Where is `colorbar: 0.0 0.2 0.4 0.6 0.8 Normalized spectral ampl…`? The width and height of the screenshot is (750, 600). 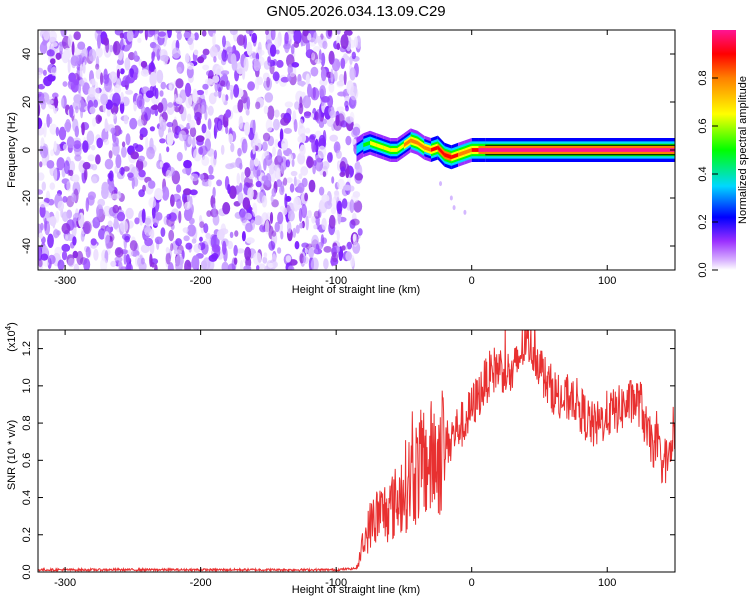
colorbar: 0.0 0.2 0.4 0.6 0.8 Normalized spectral ampl… is located at coordinates (723, 154).